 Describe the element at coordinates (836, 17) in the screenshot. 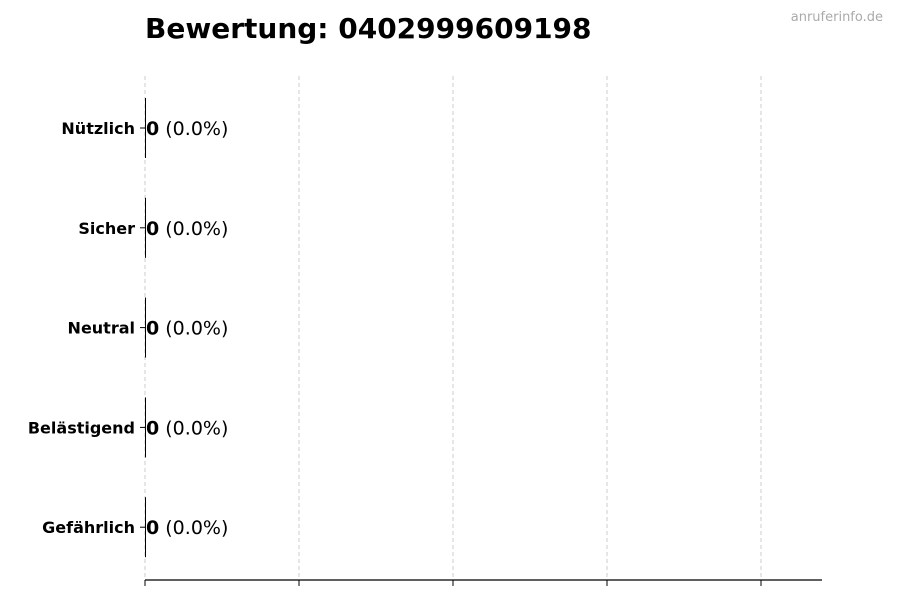

I see `watermark: anruferinfo.de` at that location.